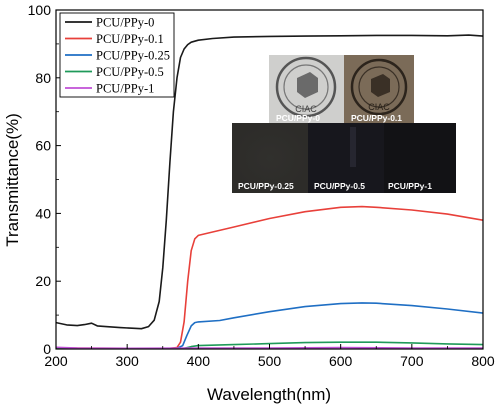  What do you see at coordinates (43, 78) in the screenshot?
I see `y-tick-label: 80` at bounding box center [43, 78].